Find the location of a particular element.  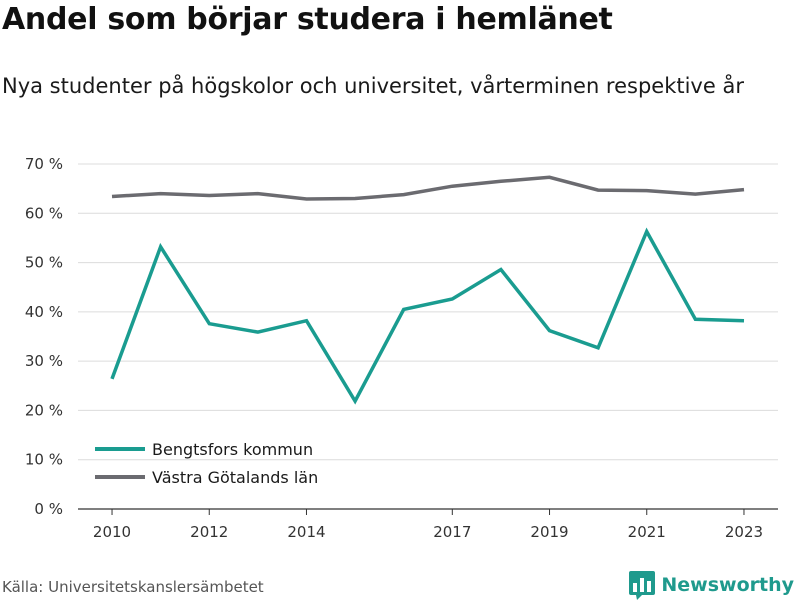

y-tick-label: 40 % is located at coordinates (44, 312).